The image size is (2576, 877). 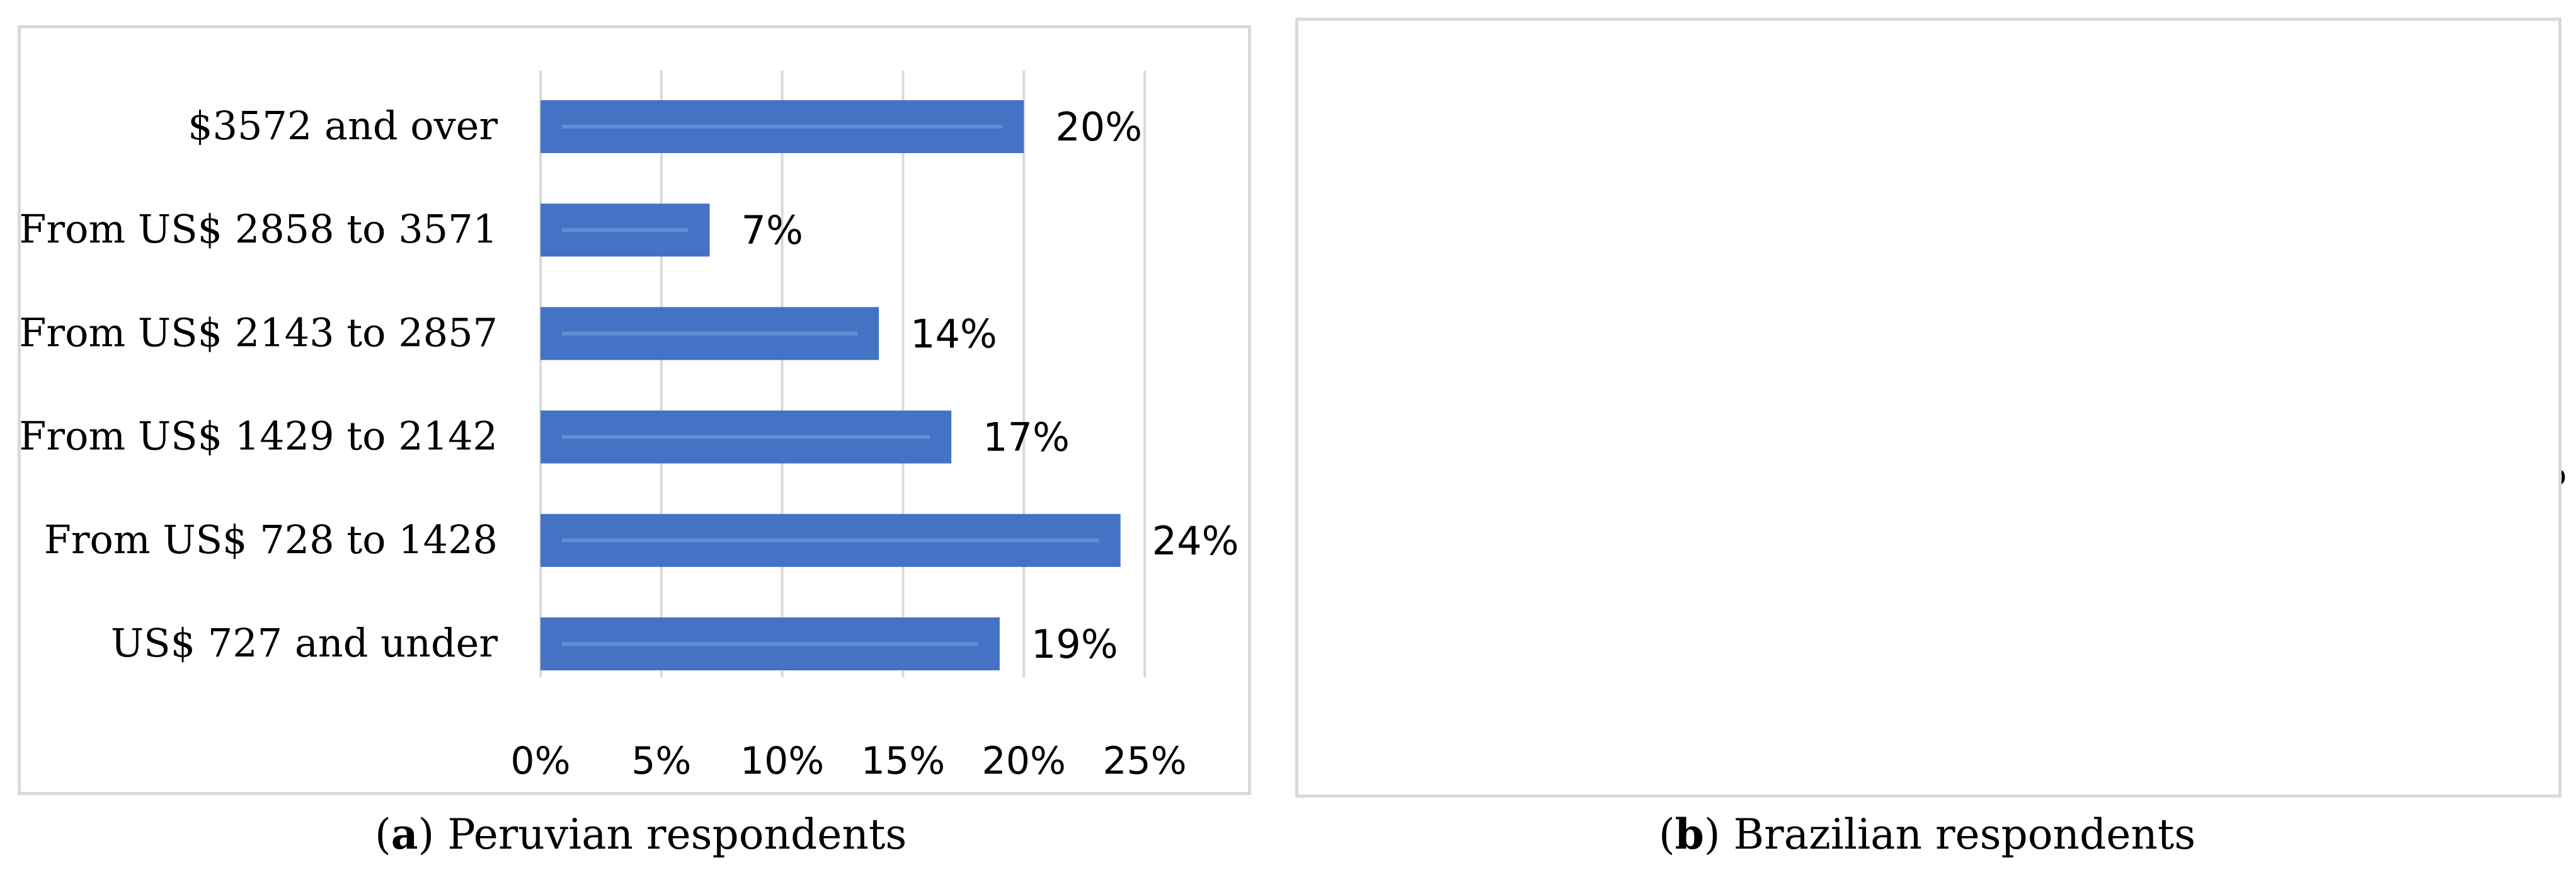 I want to click on data-label: 17%, so click(x=1026, y=438).